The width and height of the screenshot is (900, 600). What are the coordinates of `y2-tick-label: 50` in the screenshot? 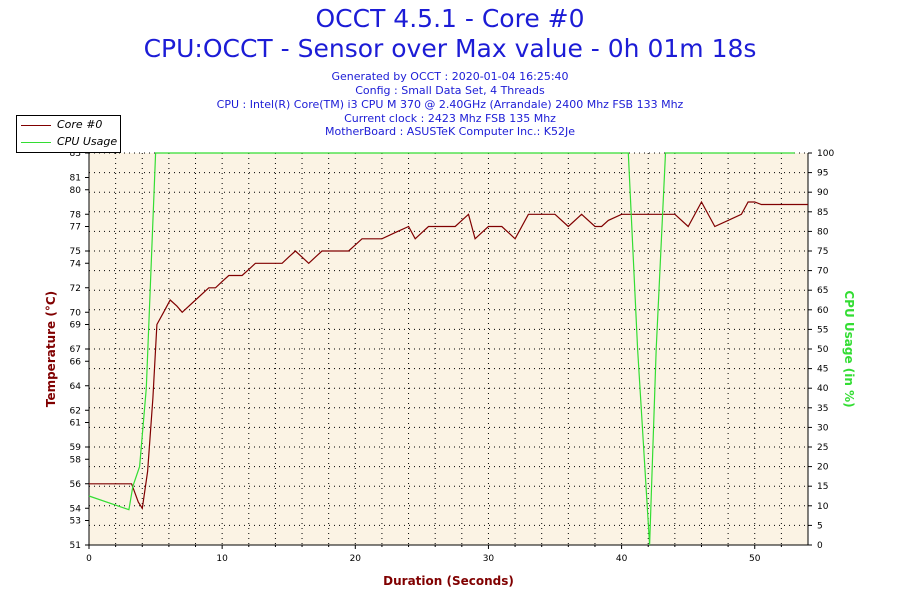 It's located at (823, 350).